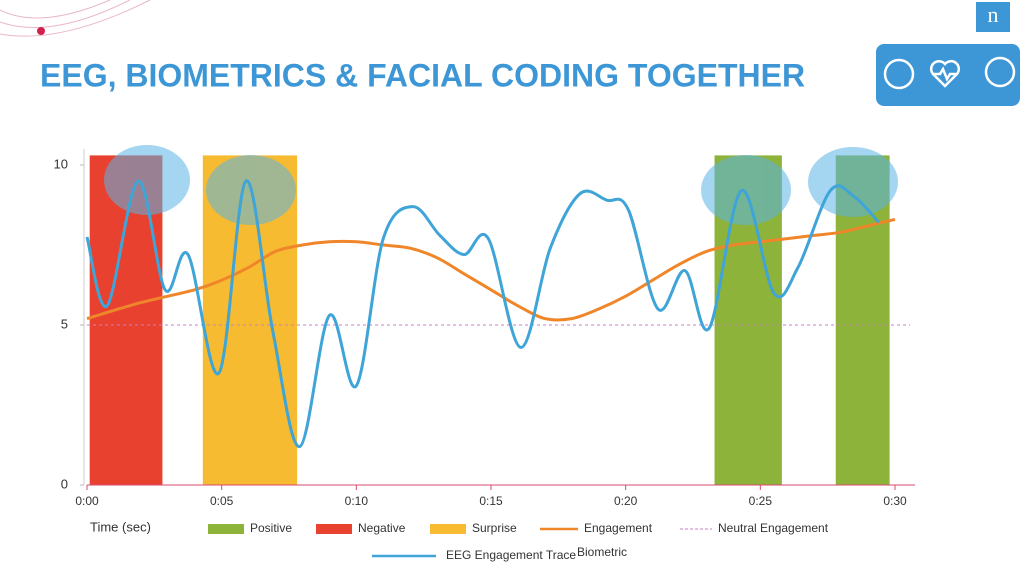 This screenshot has height=572, width=1034. What do you see at coordinates (494, 528) in the screenshot?
I see `legend-label: Surprise` at bounding box center [494, 528].